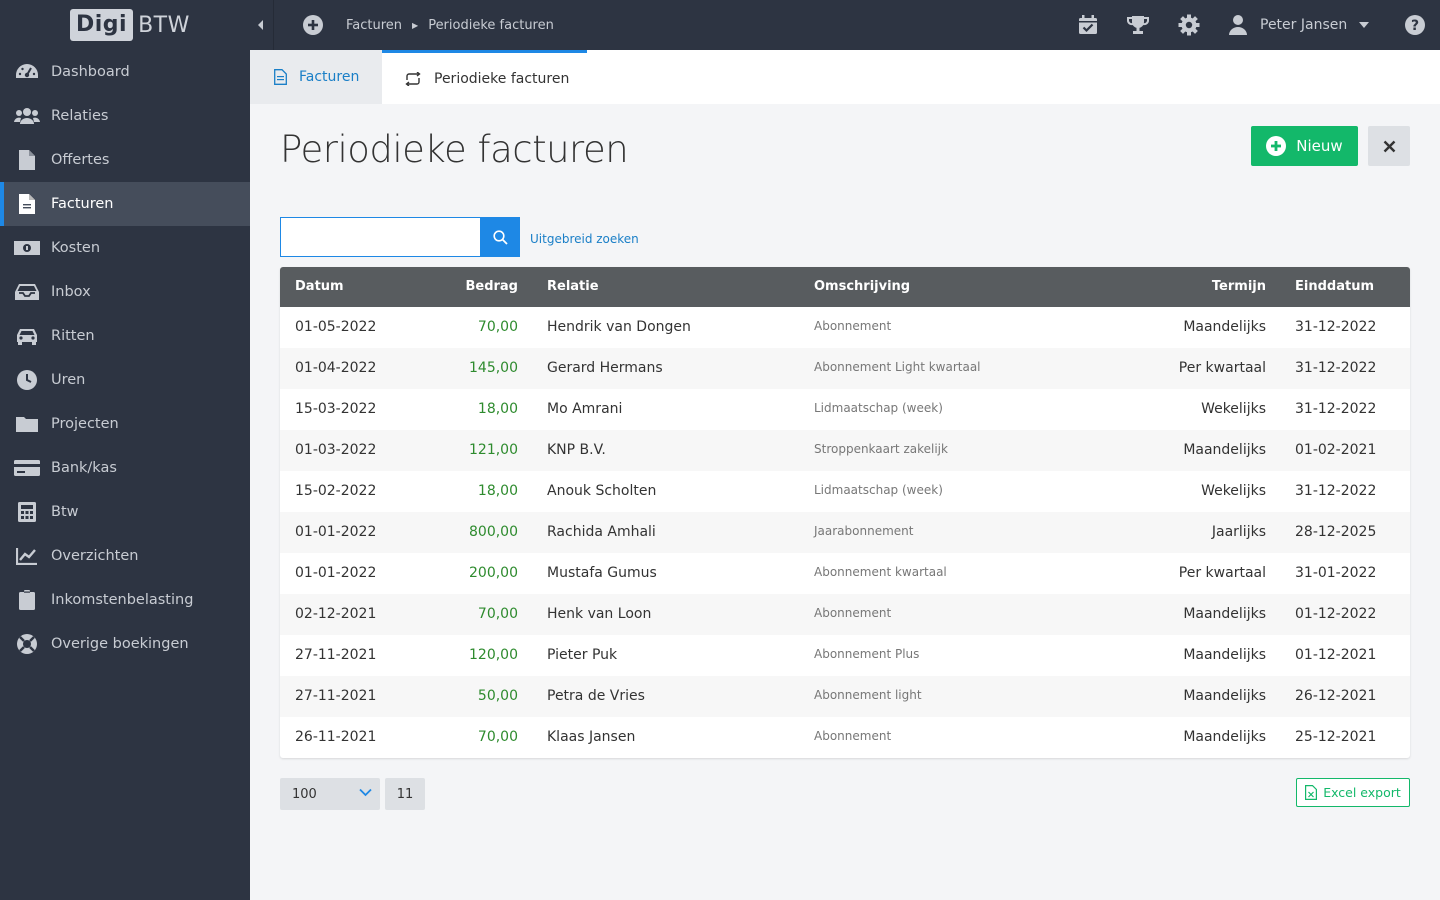  Describe the element at coordinates (304, 794) in the screenshot. I see `page-size-value: 100` at that location.